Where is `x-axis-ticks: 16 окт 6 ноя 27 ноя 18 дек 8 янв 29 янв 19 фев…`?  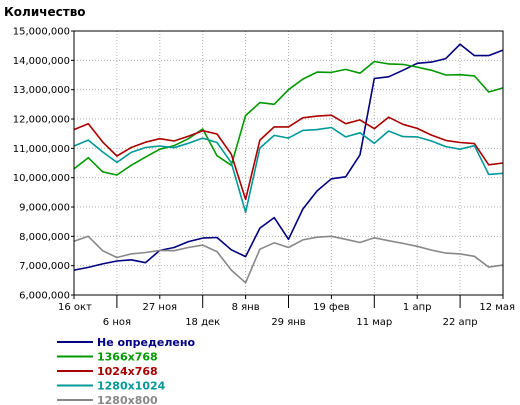
x-axis-ticks: 16 окт 6 ноя 27 ноя 18 дек 8 янв 29 янв 19 фев… is located at coordinates (286, 311).